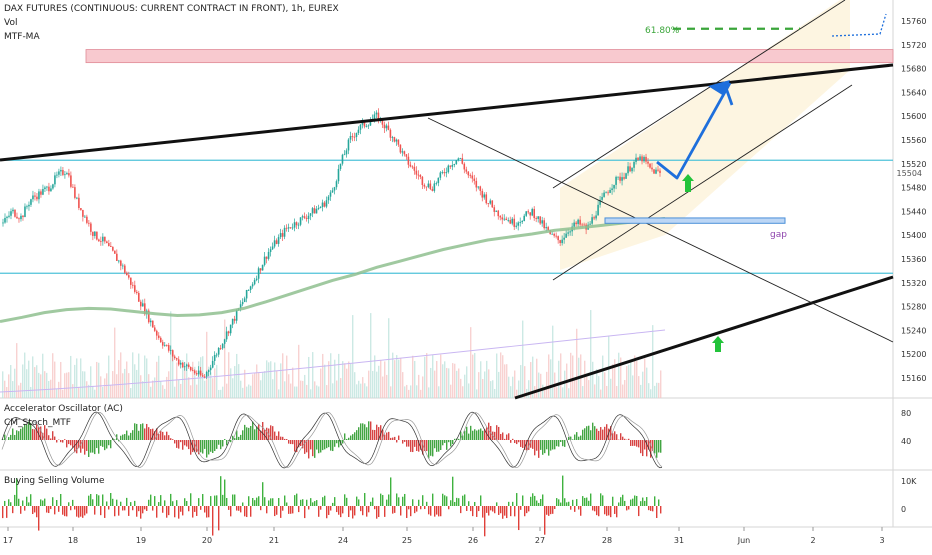 The width and height of the screenshot is (932, 555). Describe the element at coordinates (540, 540) in the screenshot. I see `time-tick-label: 27` at that location.